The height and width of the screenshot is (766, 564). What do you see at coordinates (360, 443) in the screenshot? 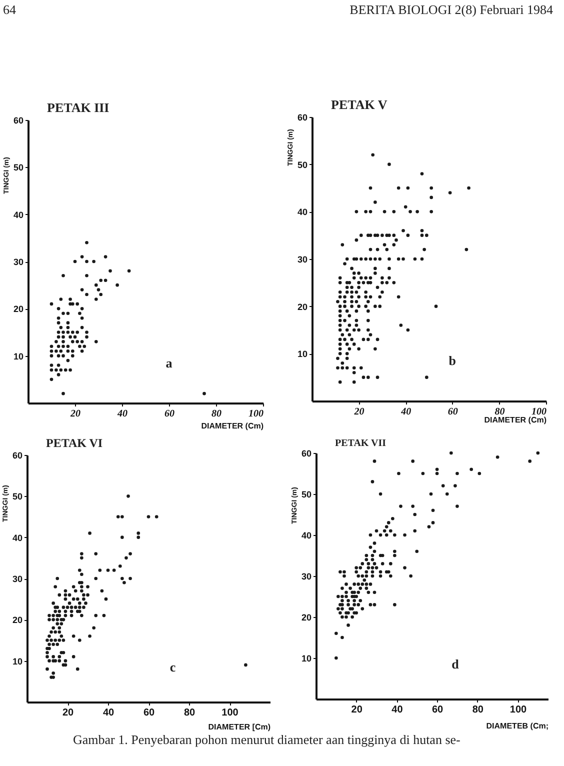
I see `chart-title: PETAK VII` at bounding box center [360, 443].